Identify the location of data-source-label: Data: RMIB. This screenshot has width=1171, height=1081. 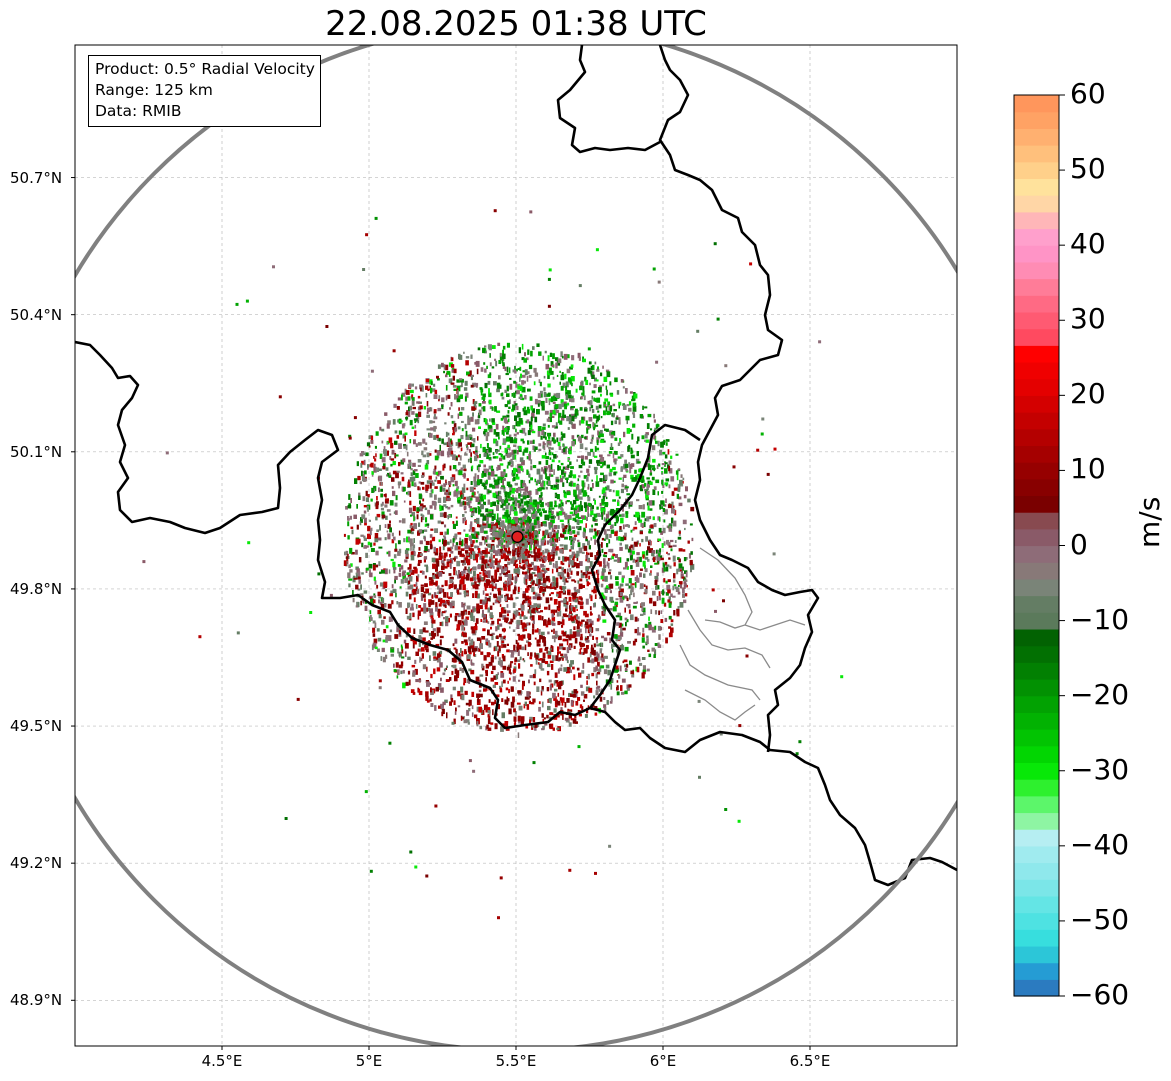
(138, 111).